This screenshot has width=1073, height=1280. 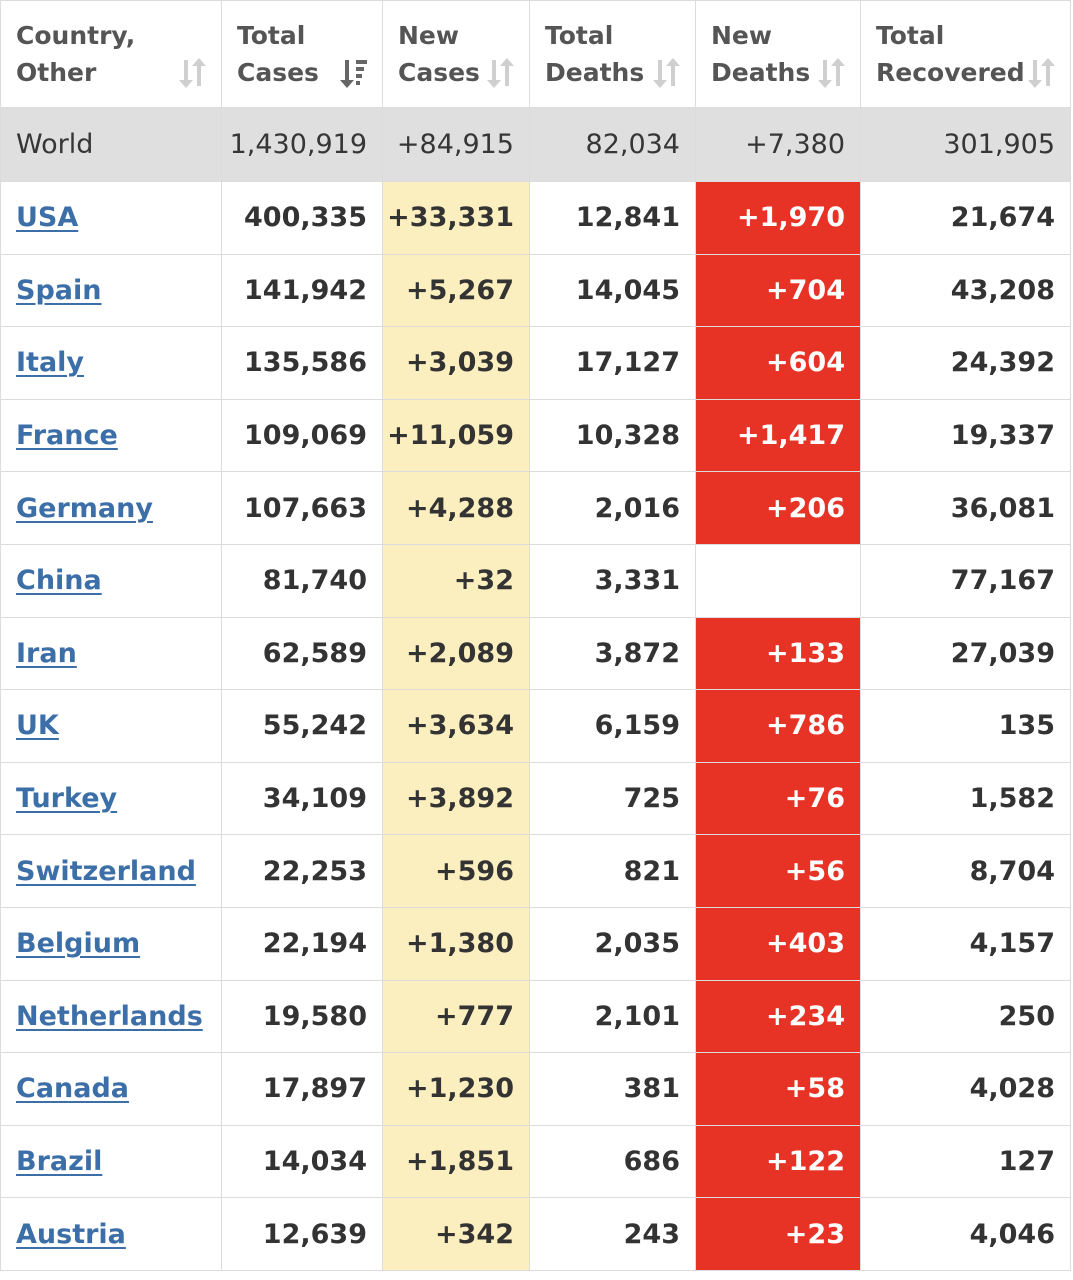 I want to click on header-total-cases: Total Cases, so click(x=302, y=54).